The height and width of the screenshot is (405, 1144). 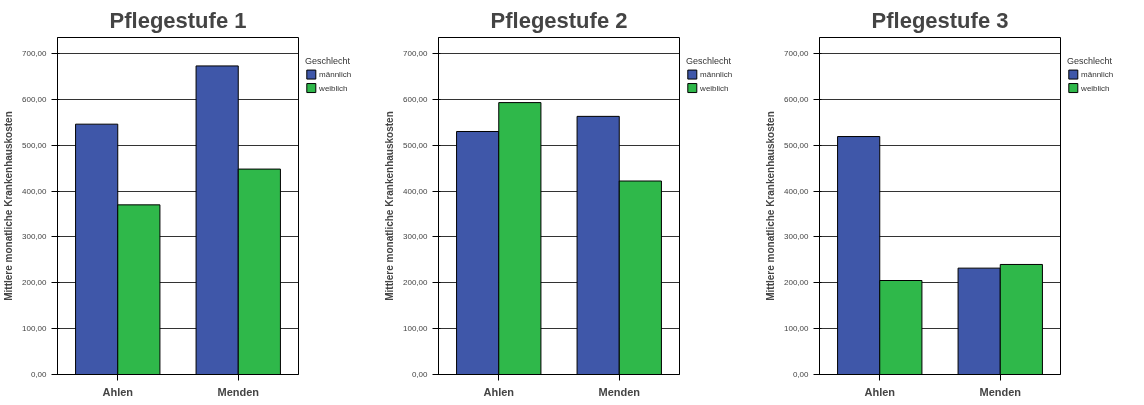 What do you see at coordinates (178, 20) in the screenshot?
I see `chart-title: Pflegestufe 1` at bounding box center [178, 20].